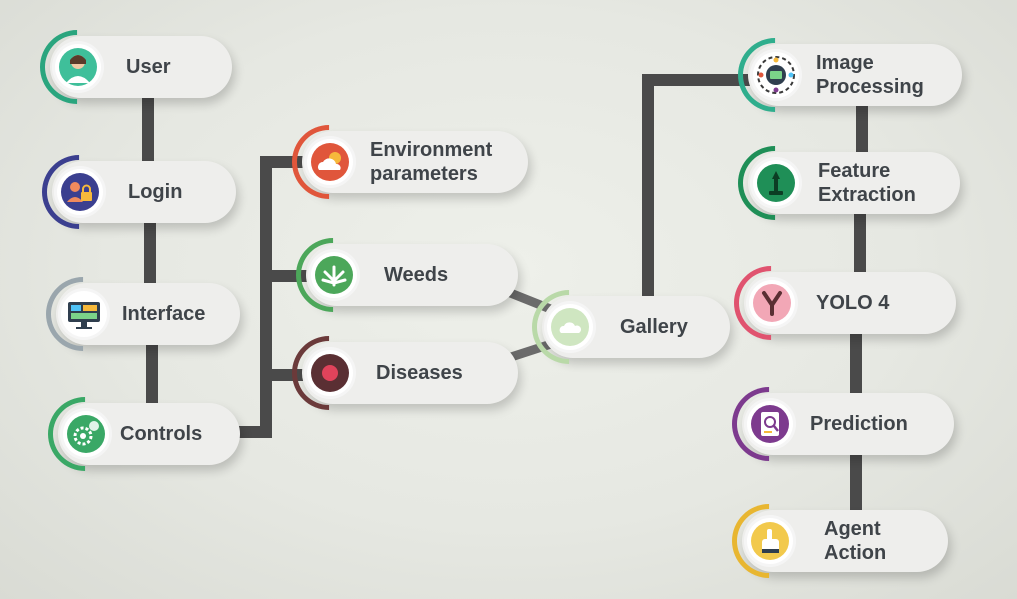 The width and height of the screenshot is (1017, 599). Describe the element at coordinates (78, 67) in the screenshot. I see `user-avatar-icon` at that location.